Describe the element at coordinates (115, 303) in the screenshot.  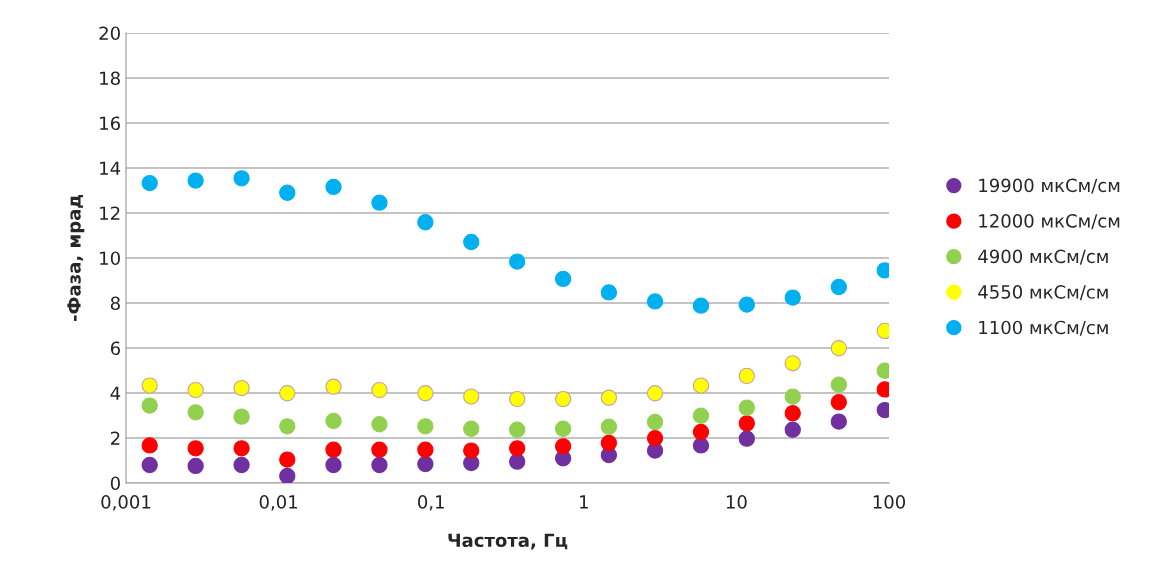
I see `y-tick-label: 8` at that location.